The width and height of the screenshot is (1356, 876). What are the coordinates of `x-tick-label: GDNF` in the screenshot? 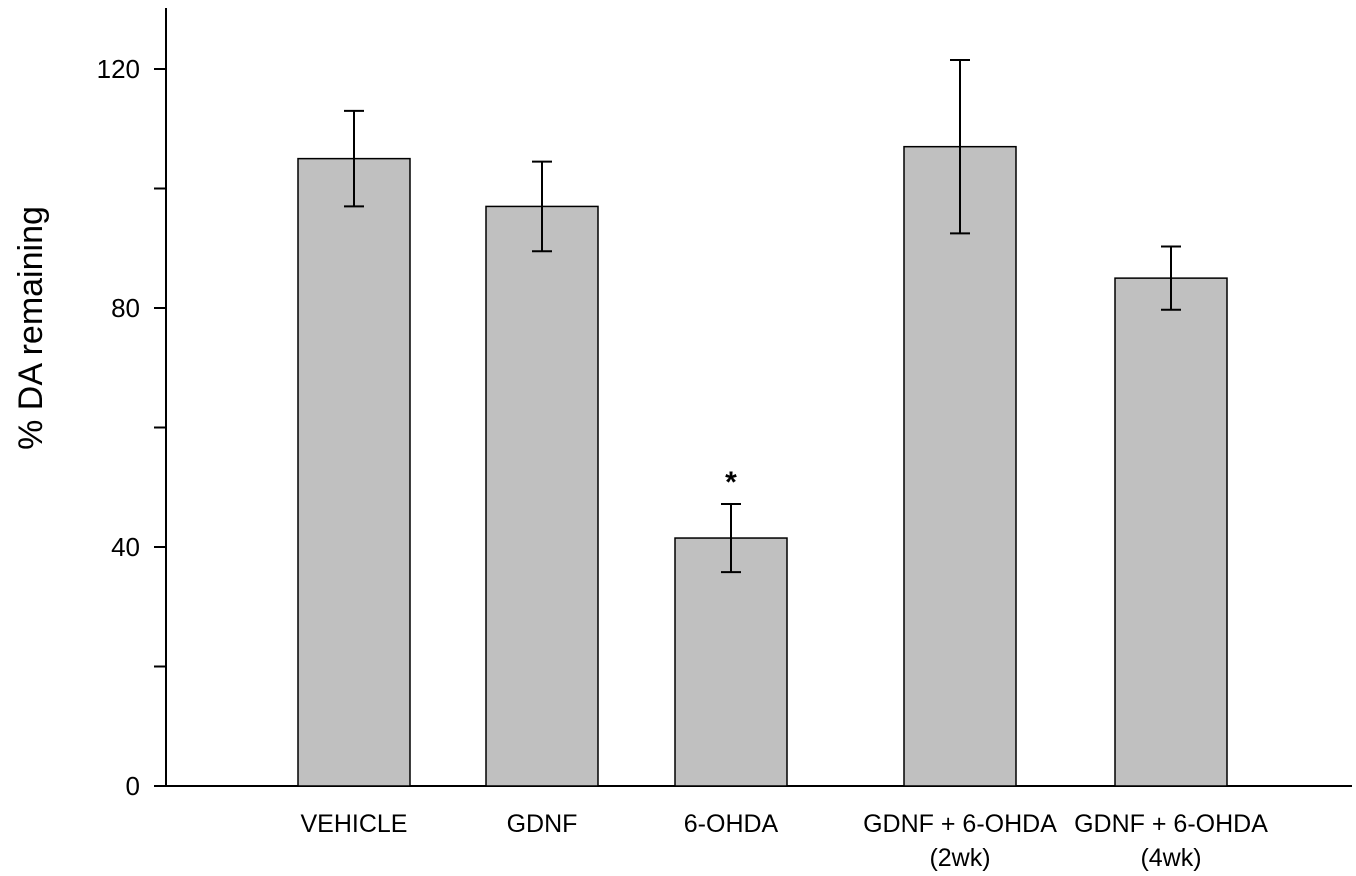 It's located at (542, 824).